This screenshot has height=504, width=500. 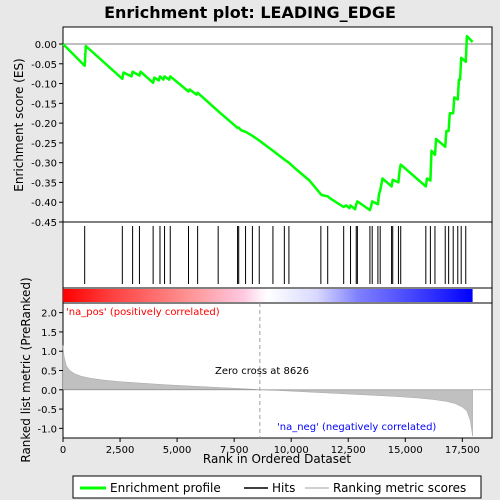 I want to click on xtick-label-5: 12,500, so click(x=348, y=450).